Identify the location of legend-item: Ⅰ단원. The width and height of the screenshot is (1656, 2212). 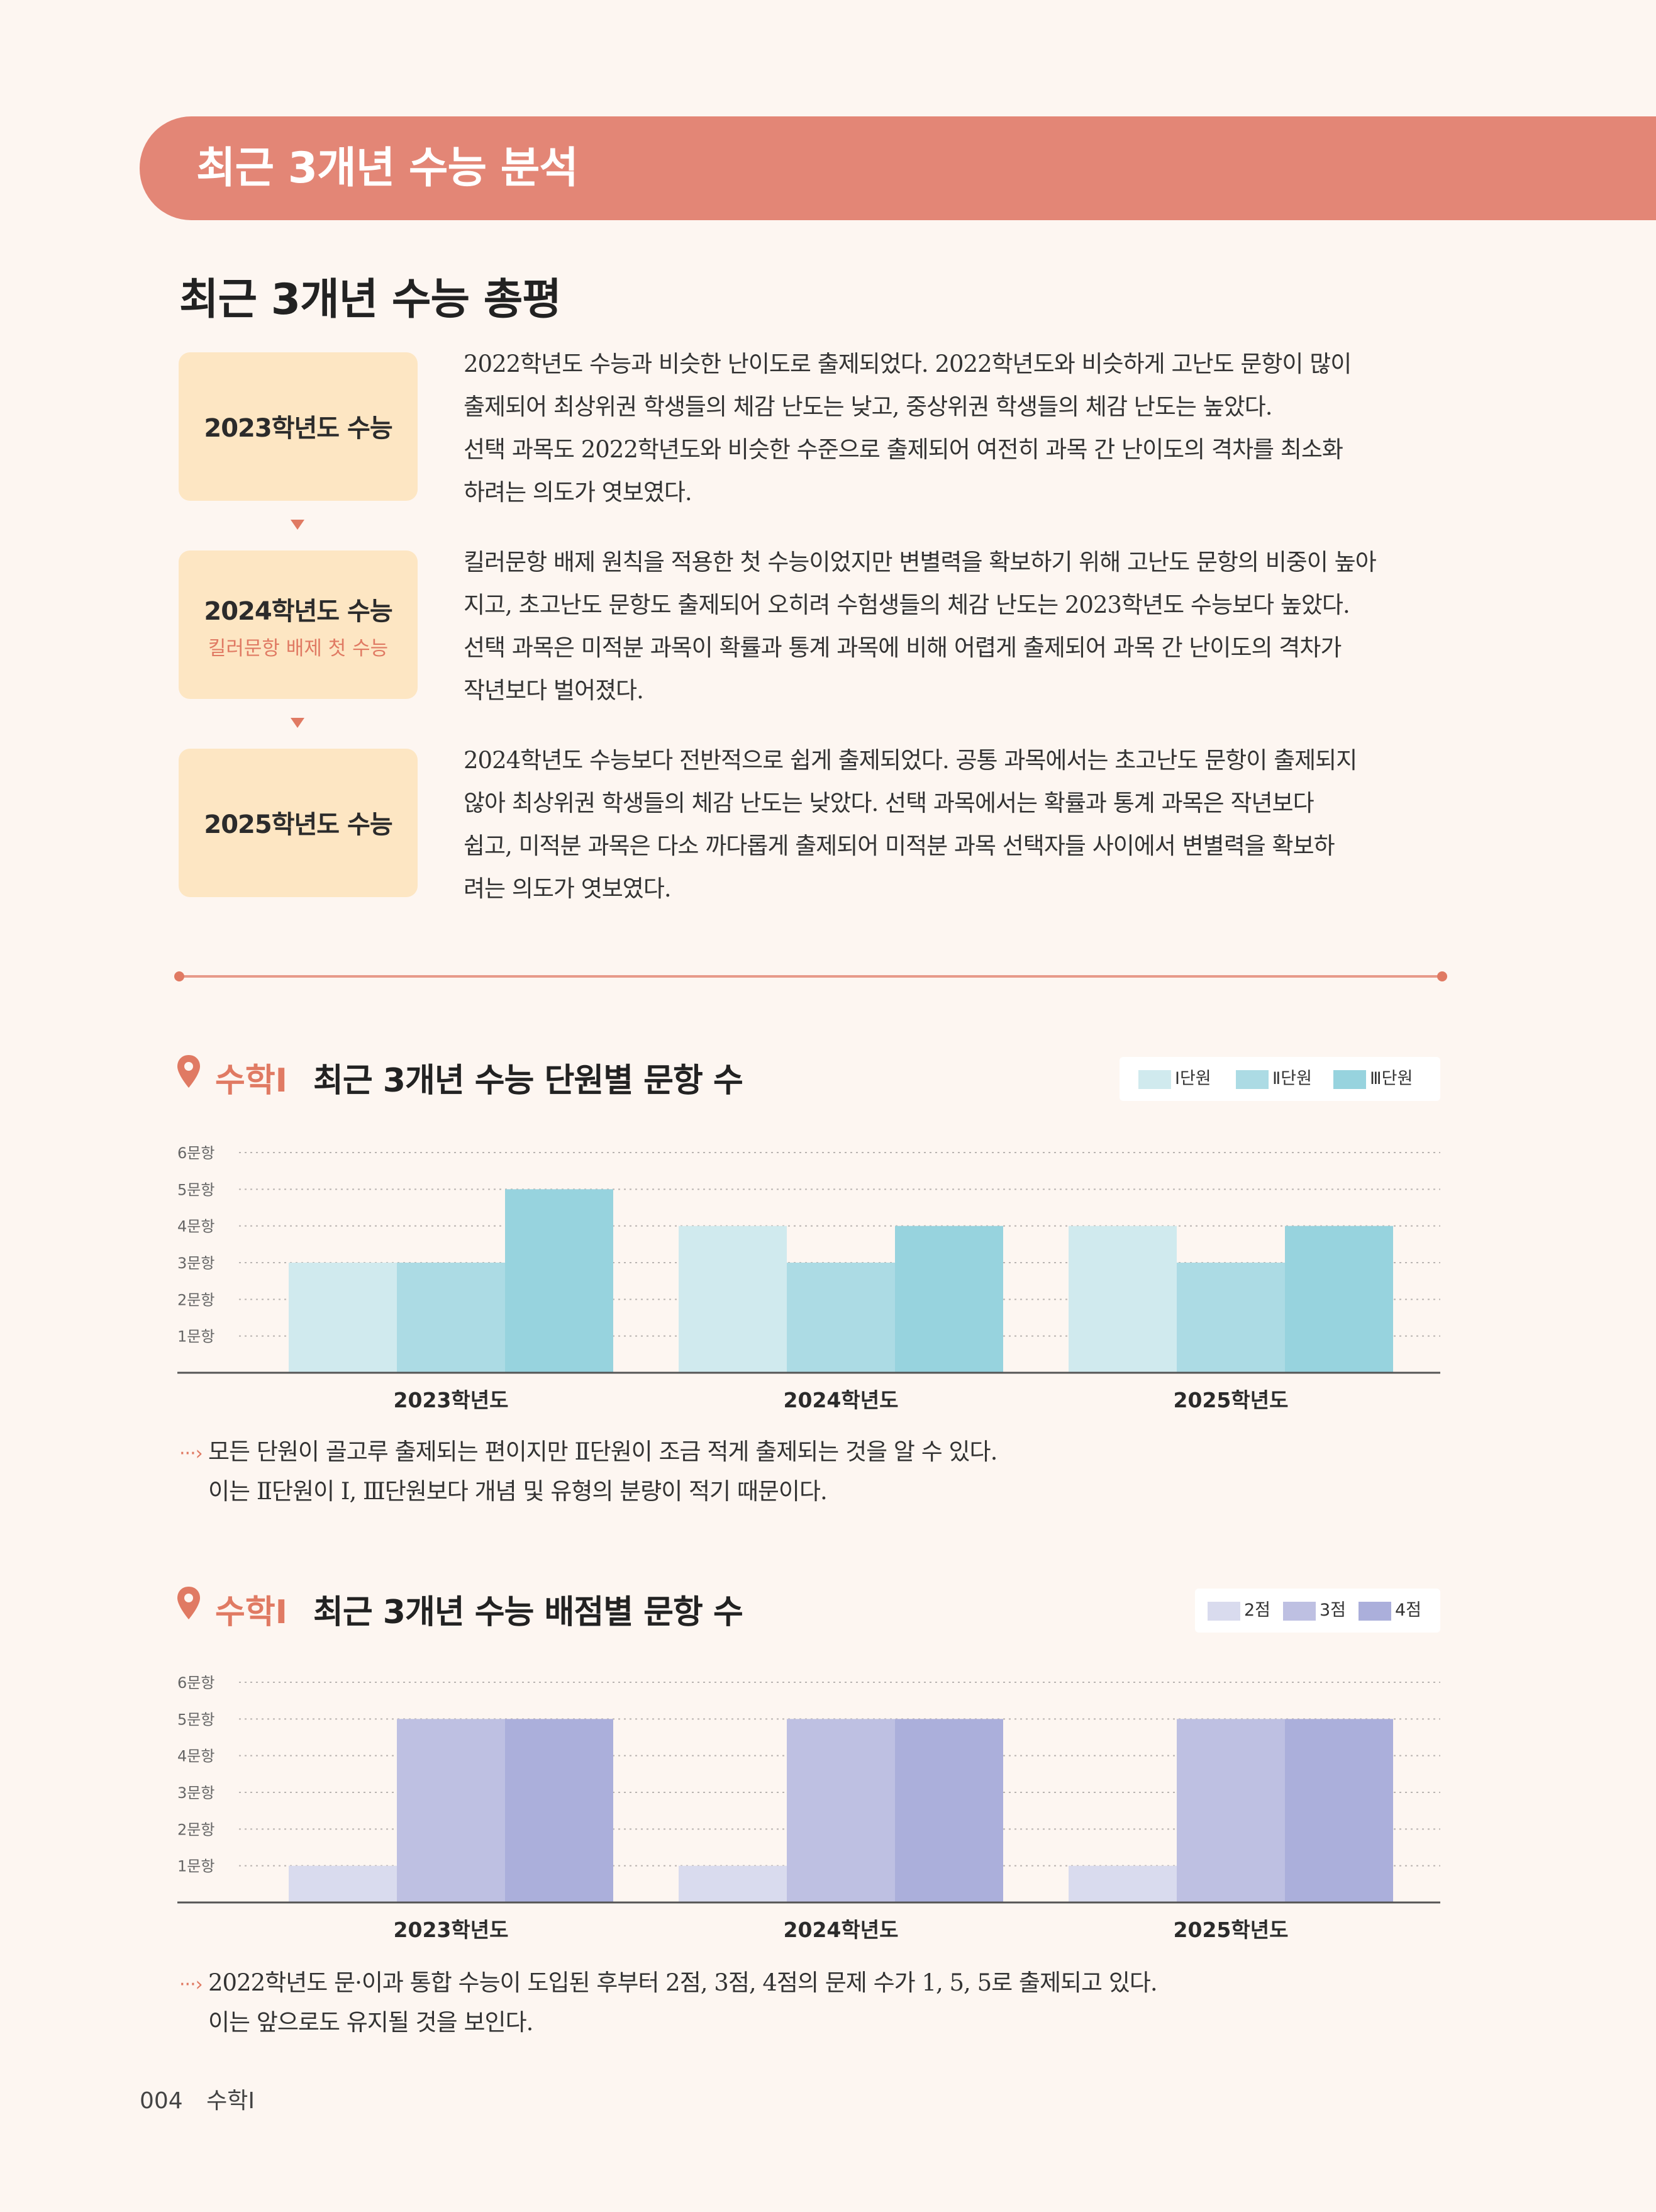
(1175, 1079).